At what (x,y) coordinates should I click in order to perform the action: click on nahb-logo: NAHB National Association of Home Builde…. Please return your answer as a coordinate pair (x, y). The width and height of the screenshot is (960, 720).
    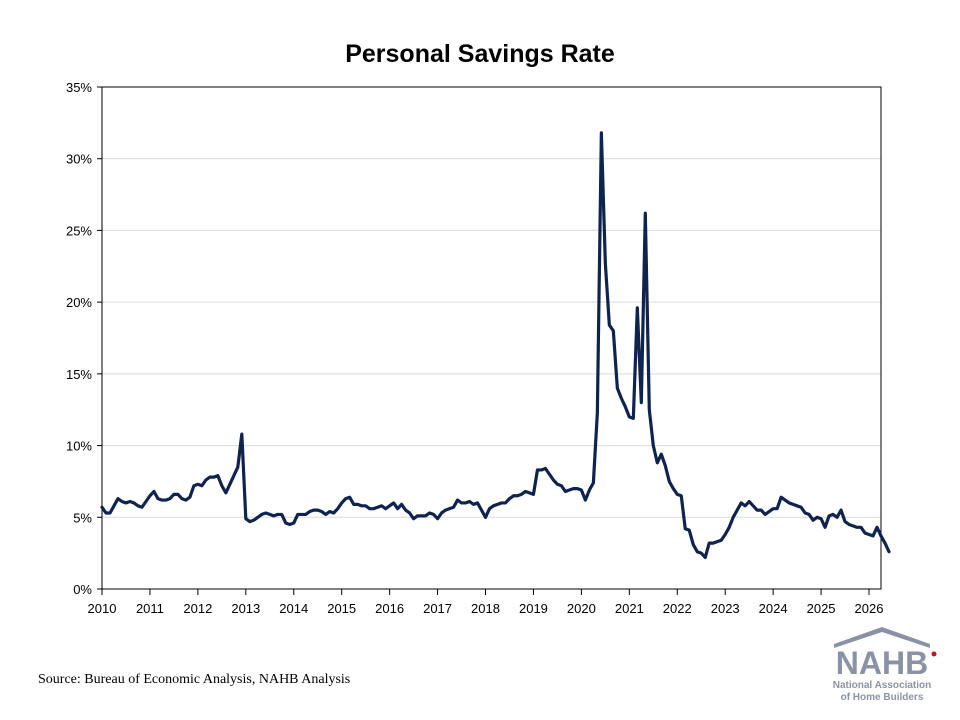
    Looking at the image, I should click on (885, 665).